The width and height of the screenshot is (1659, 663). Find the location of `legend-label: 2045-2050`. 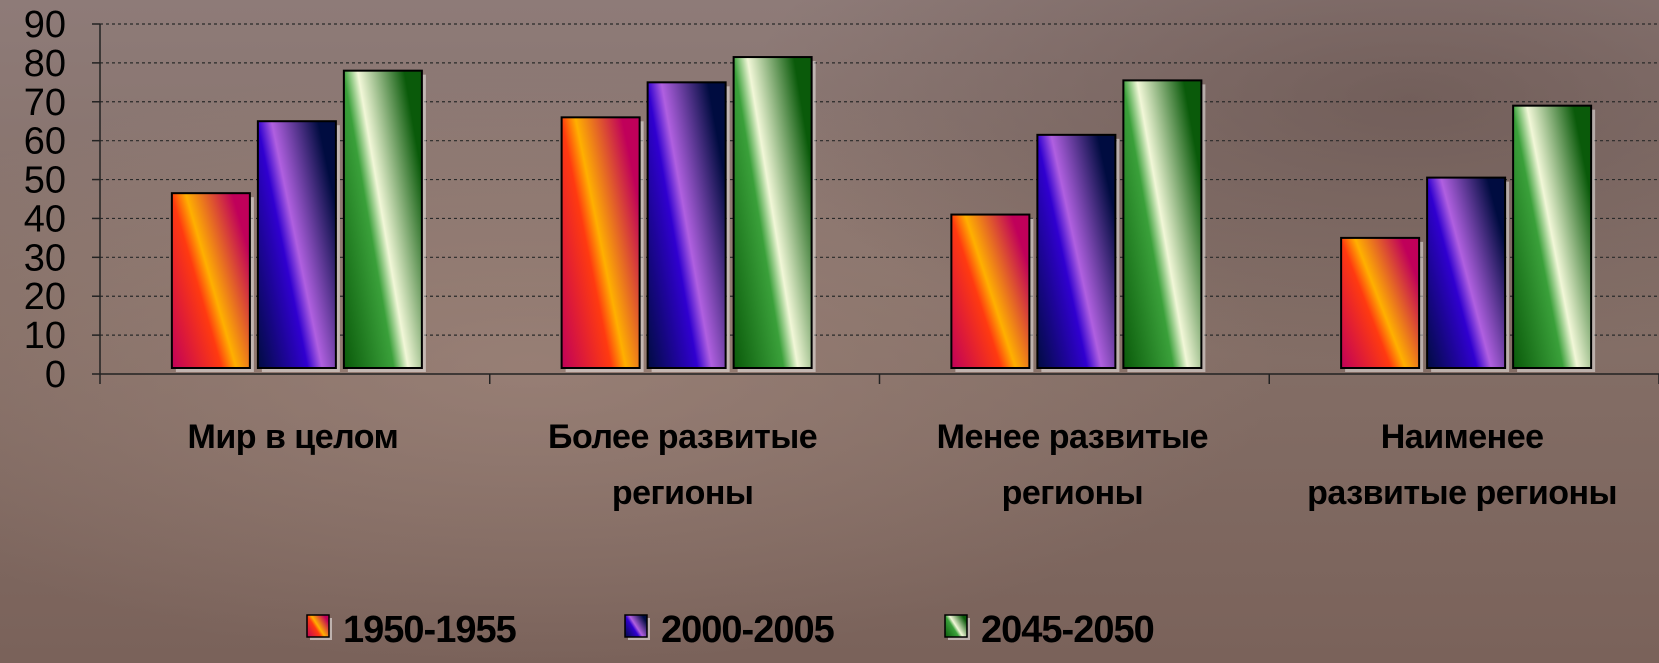

legend-label: 2045-2050 is located at coordinates (1067, 630).